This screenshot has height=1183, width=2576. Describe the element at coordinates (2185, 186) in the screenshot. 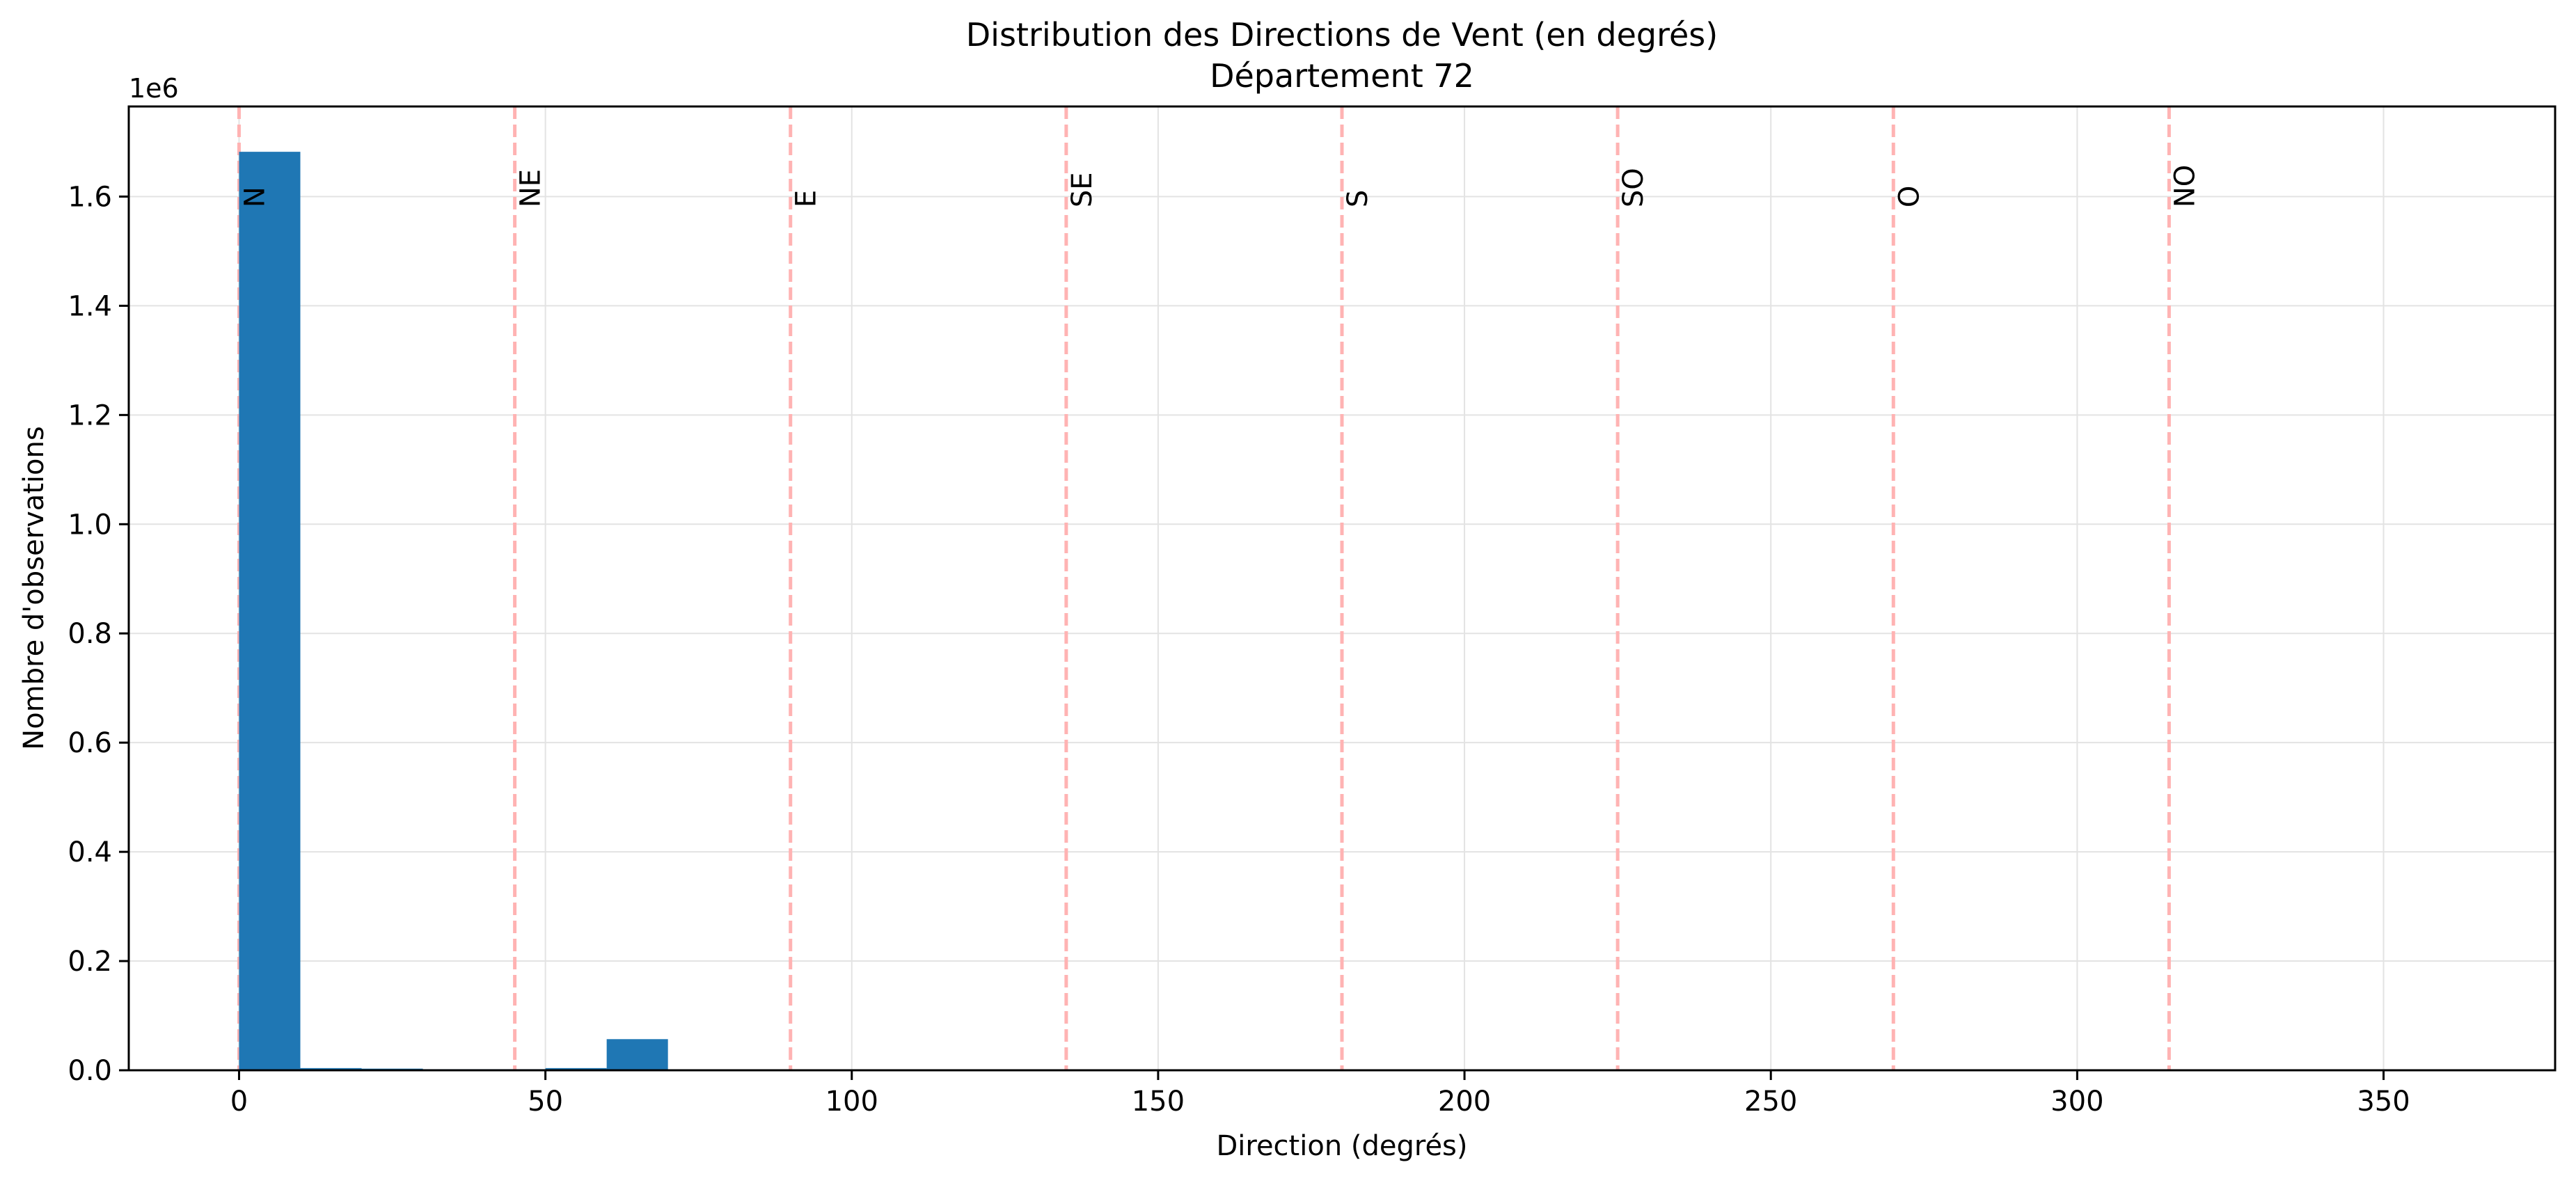

I see `direction-label-no: NO` at that location.